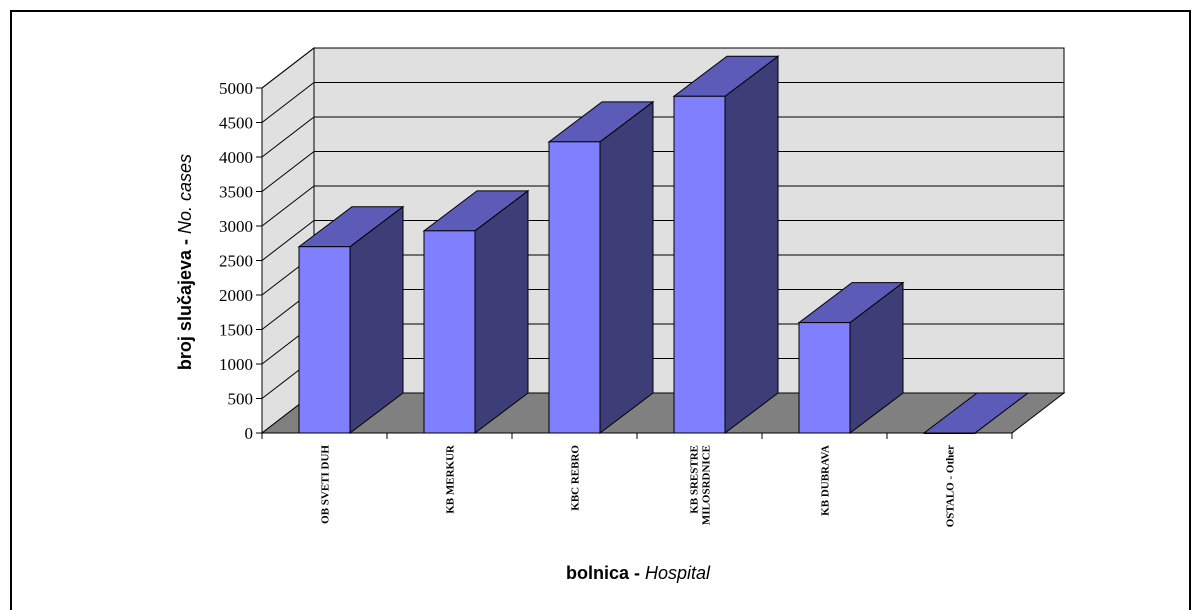 This screenshot has width=1201, height=610. I want to click on y-tick-labels: 0 500 1000 1500 2000 2500 3000 3500 4000 4500 5000, so click(236, 261).